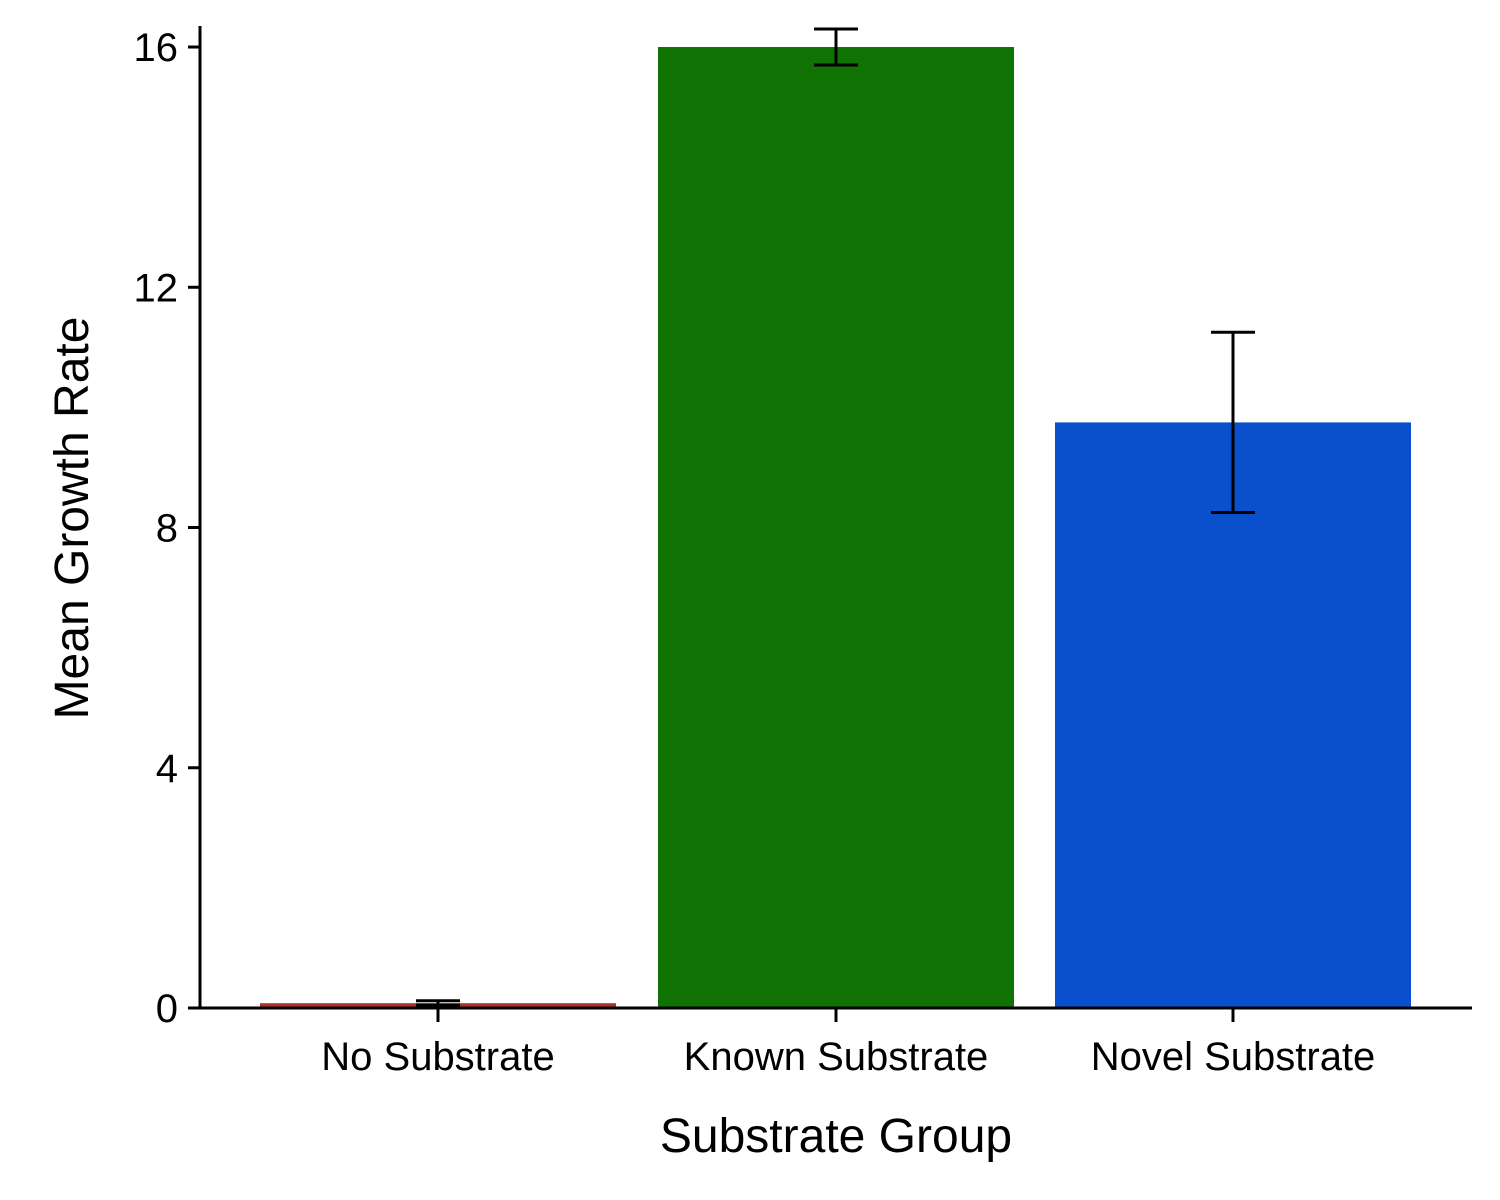 The height and width of the screenshot is (1200, 1500). Describe the element at coordinates (437, 1057) in the screenshot. I see `x-tick-label: No Substrate` at that location.